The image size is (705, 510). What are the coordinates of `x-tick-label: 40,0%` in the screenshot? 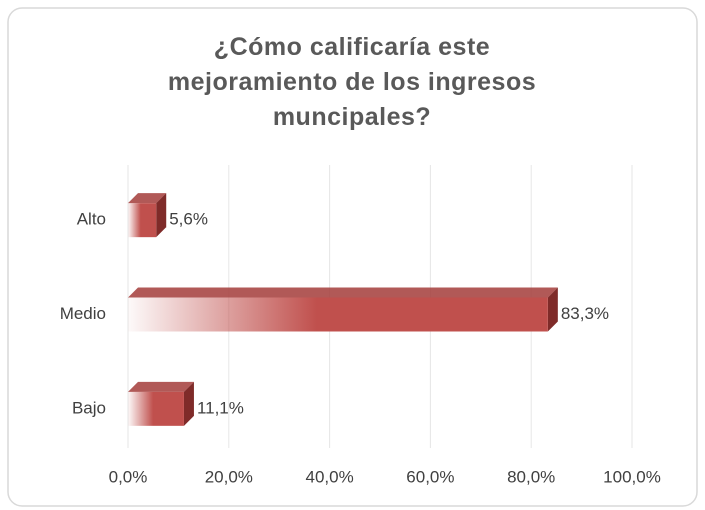 It's located at (329, 476).